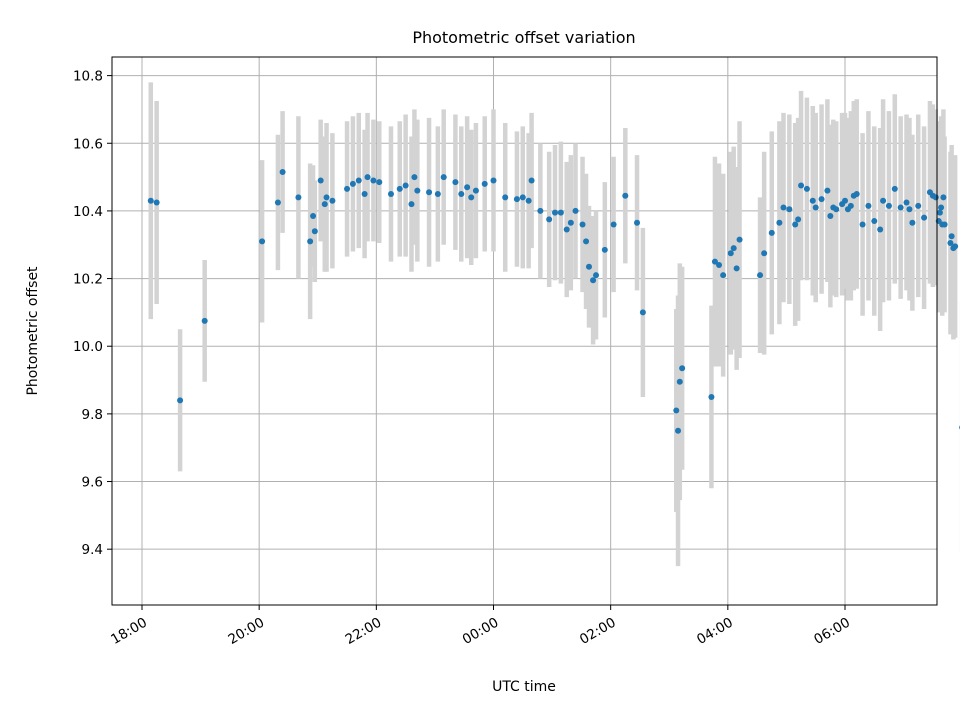 The height and width of the screenshot is (720, 960). I want to click on x-tick-label: 22:00, so click(364, 631).